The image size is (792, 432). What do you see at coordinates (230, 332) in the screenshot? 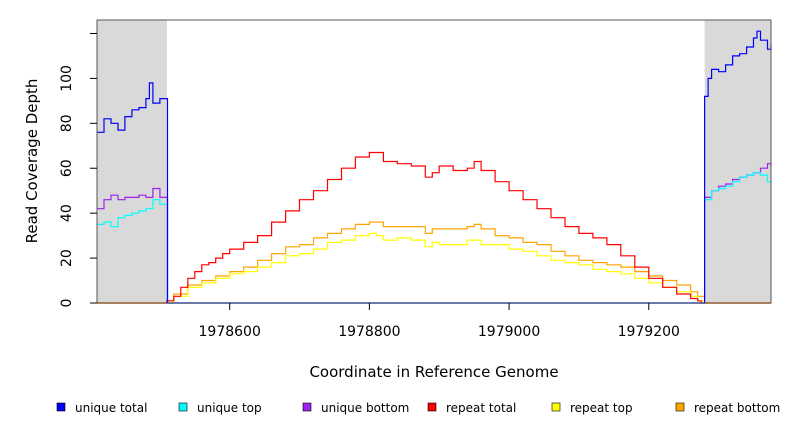
I see `x-tick-label: 1978600` at bounding box center [230, 332].